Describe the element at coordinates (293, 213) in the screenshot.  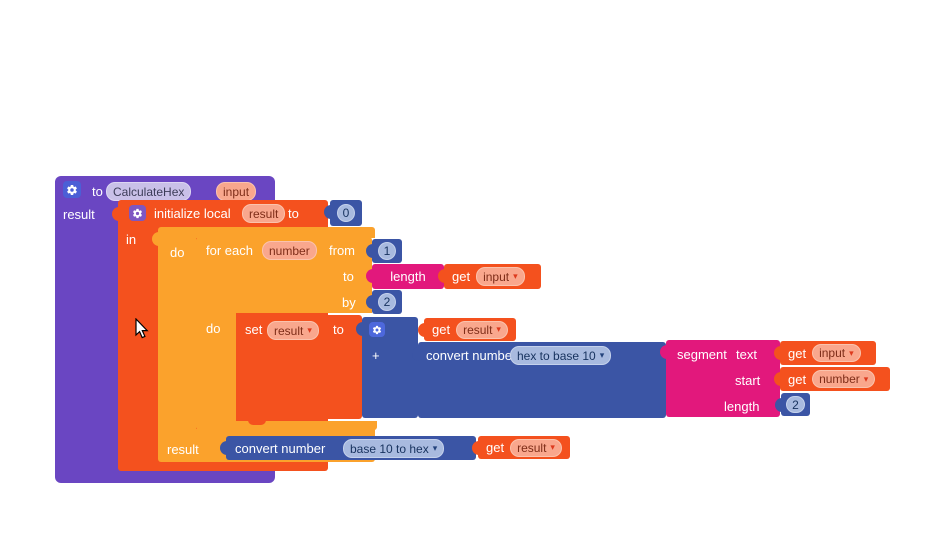
I see `init-to-label: to` at that location.